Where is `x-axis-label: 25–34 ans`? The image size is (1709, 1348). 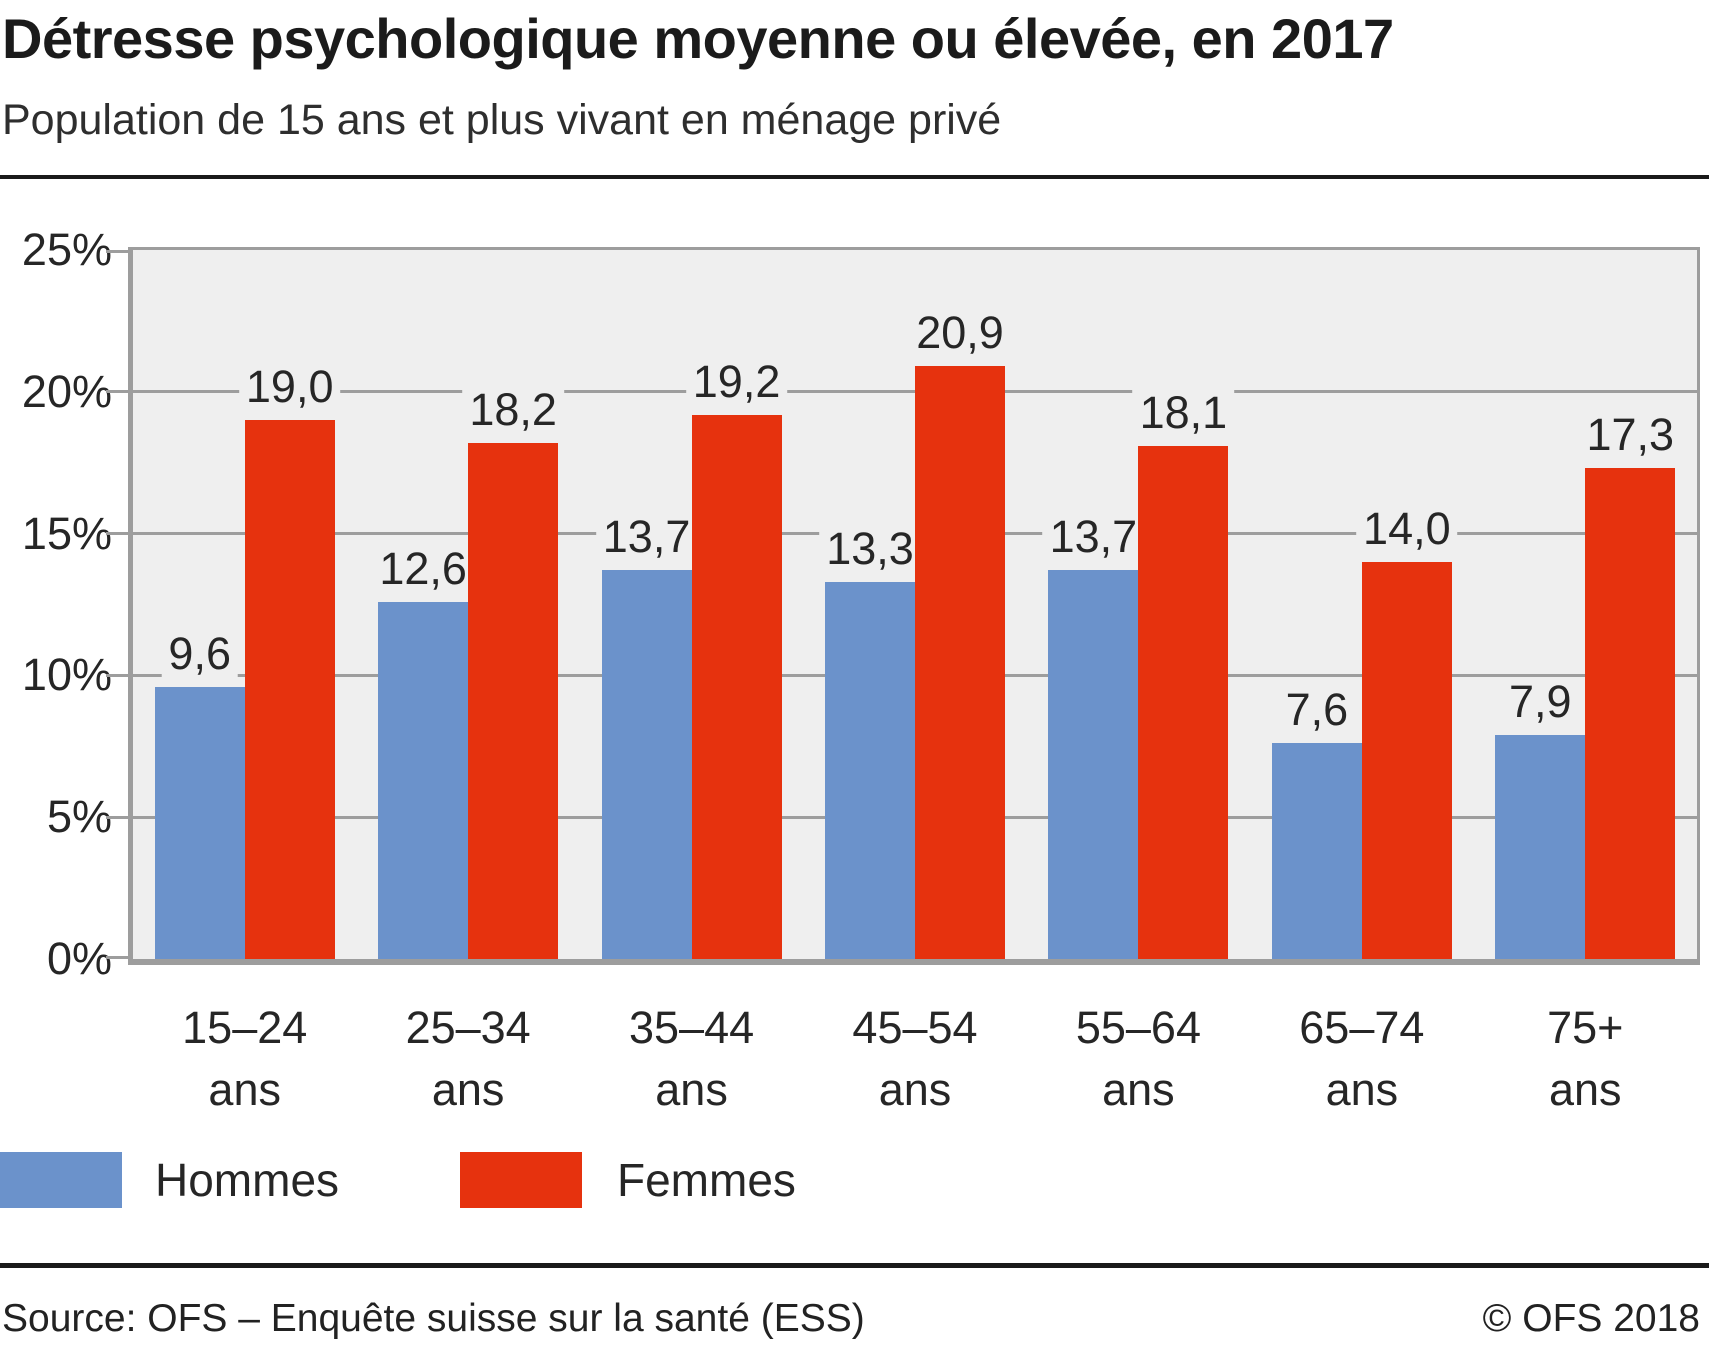
x-axis-label: 25–34 ans is located at coordinates (468, 1058).